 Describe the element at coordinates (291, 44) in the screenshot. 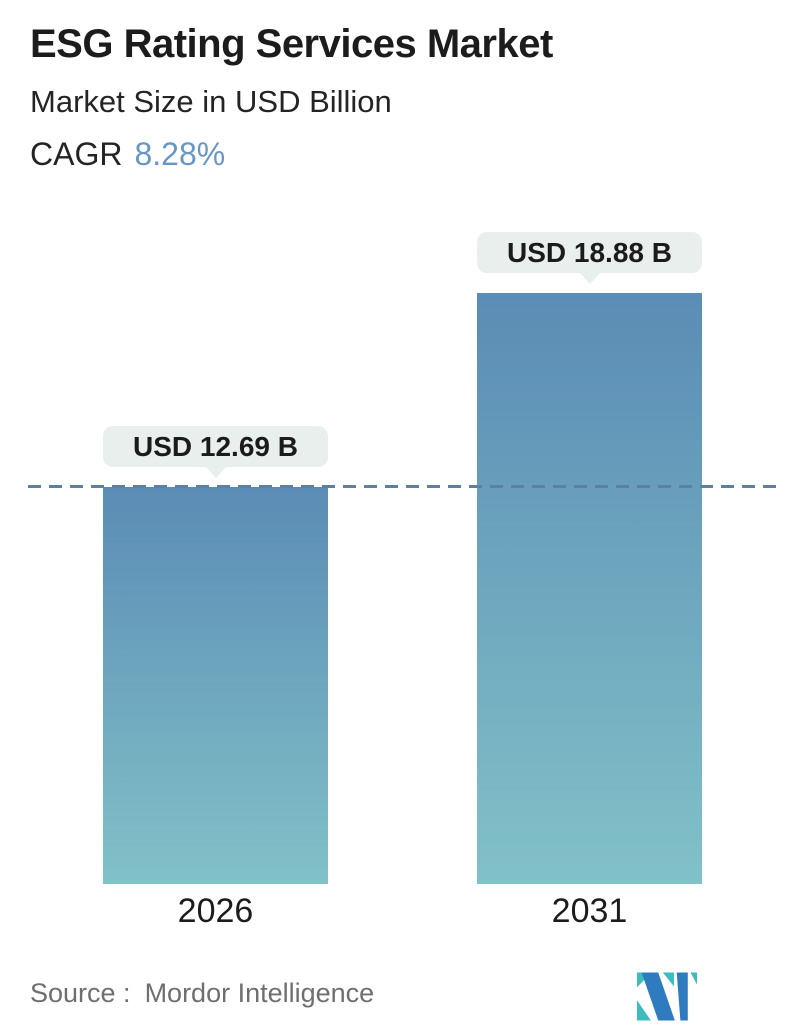

I see `page-title: ESG Rating Services Market` at that location.